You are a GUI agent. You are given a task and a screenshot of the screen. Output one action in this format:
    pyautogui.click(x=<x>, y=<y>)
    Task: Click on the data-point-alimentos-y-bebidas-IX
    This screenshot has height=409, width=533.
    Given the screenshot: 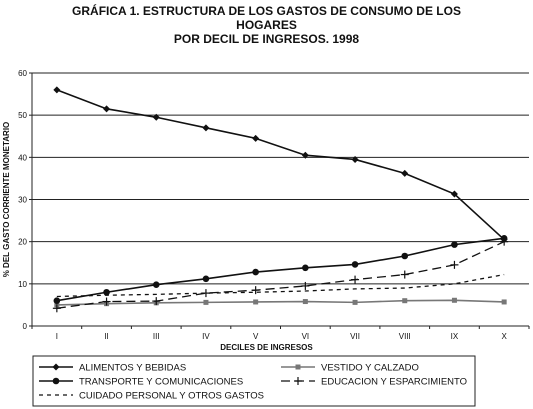 What is the action you would take?
    pyautogui.click(x=454, y=194)
    